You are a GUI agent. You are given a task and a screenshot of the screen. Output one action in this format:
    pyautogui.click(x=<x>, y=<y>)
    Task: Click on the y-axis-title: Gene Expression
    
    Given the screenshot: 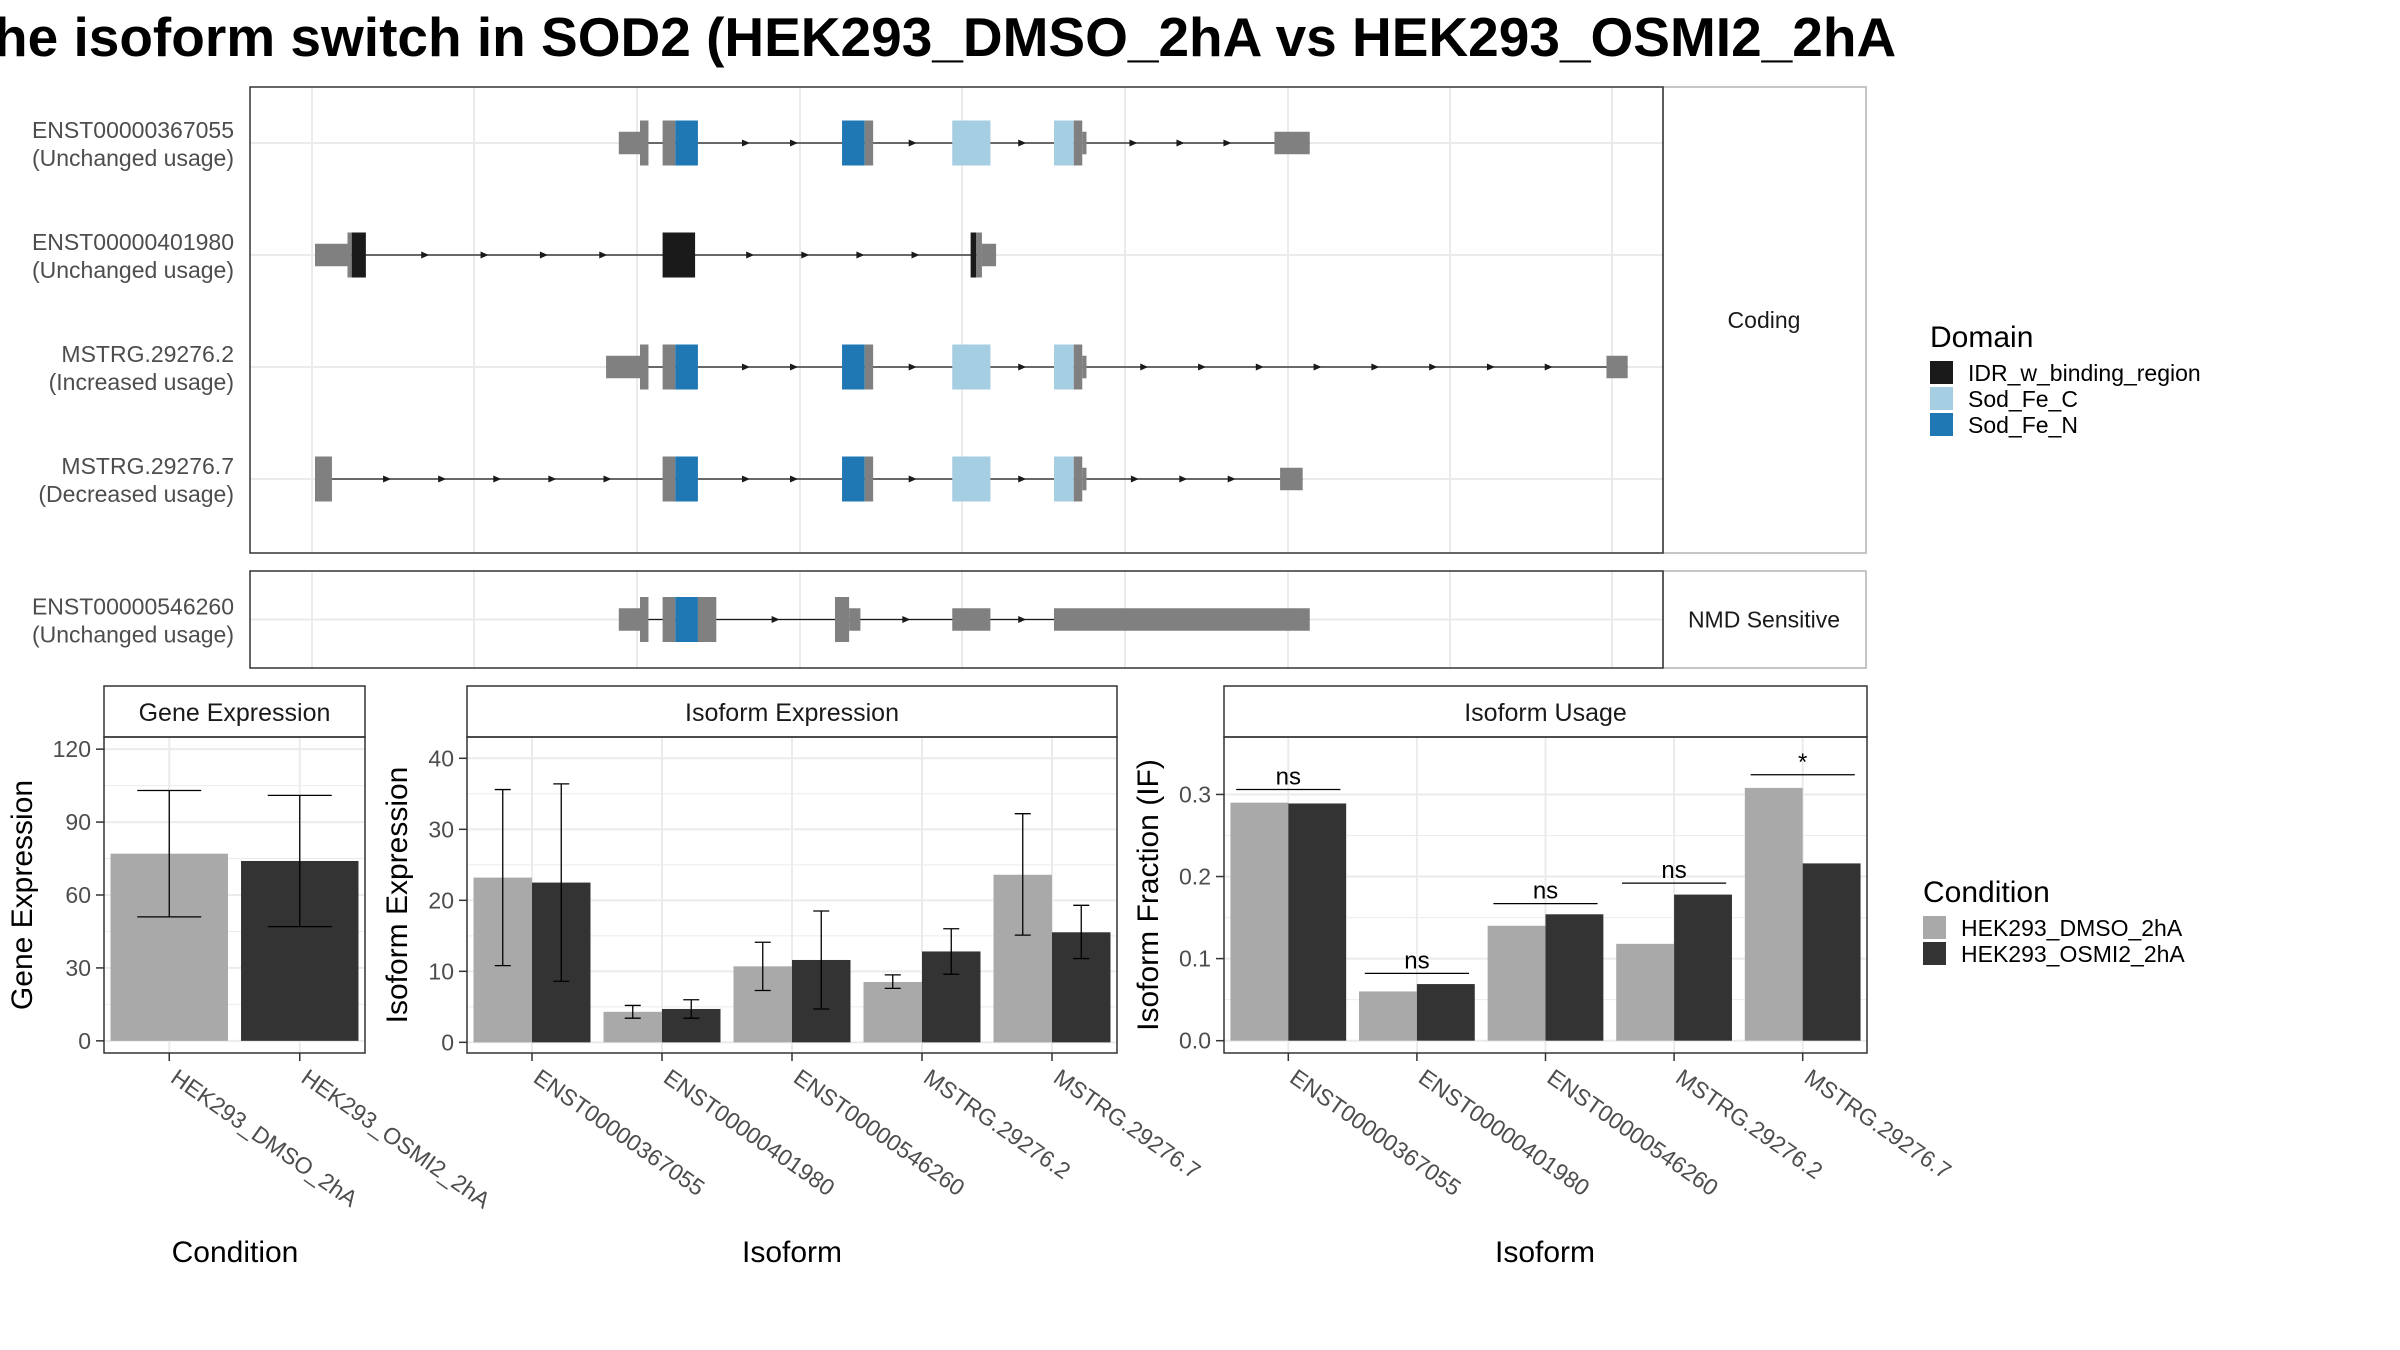 What is the action you would take?
    pyautogui.click(x=22, y=895)
    